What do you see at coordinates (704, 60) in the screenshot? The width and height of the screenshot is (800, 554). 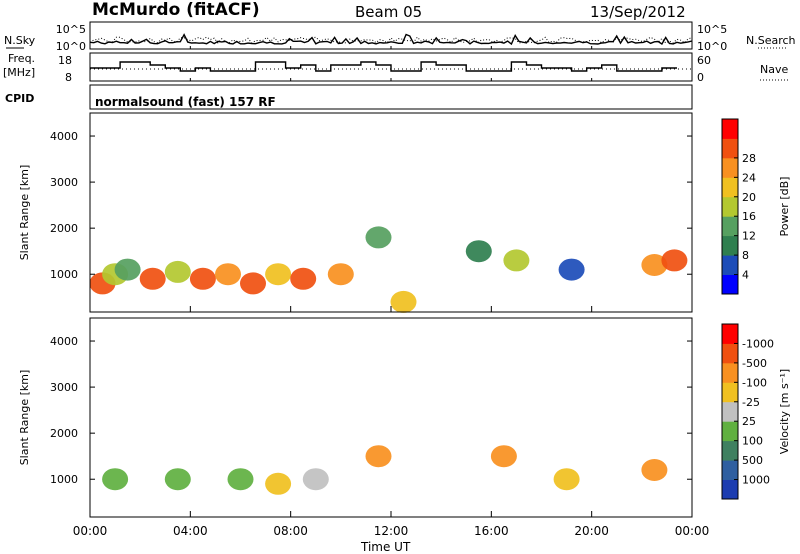 I see `nave-tick-top: 60` at bounding box center [704, 60].